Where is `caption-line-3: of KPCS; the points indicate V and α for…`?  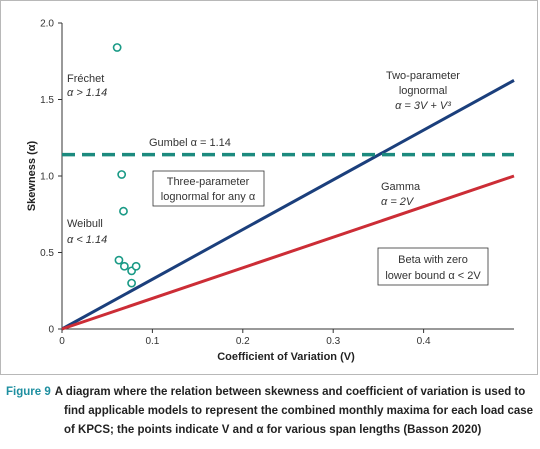
caption-line-3: of KPCS; the points indicate V and α for… is located at coordinates (273, 430).